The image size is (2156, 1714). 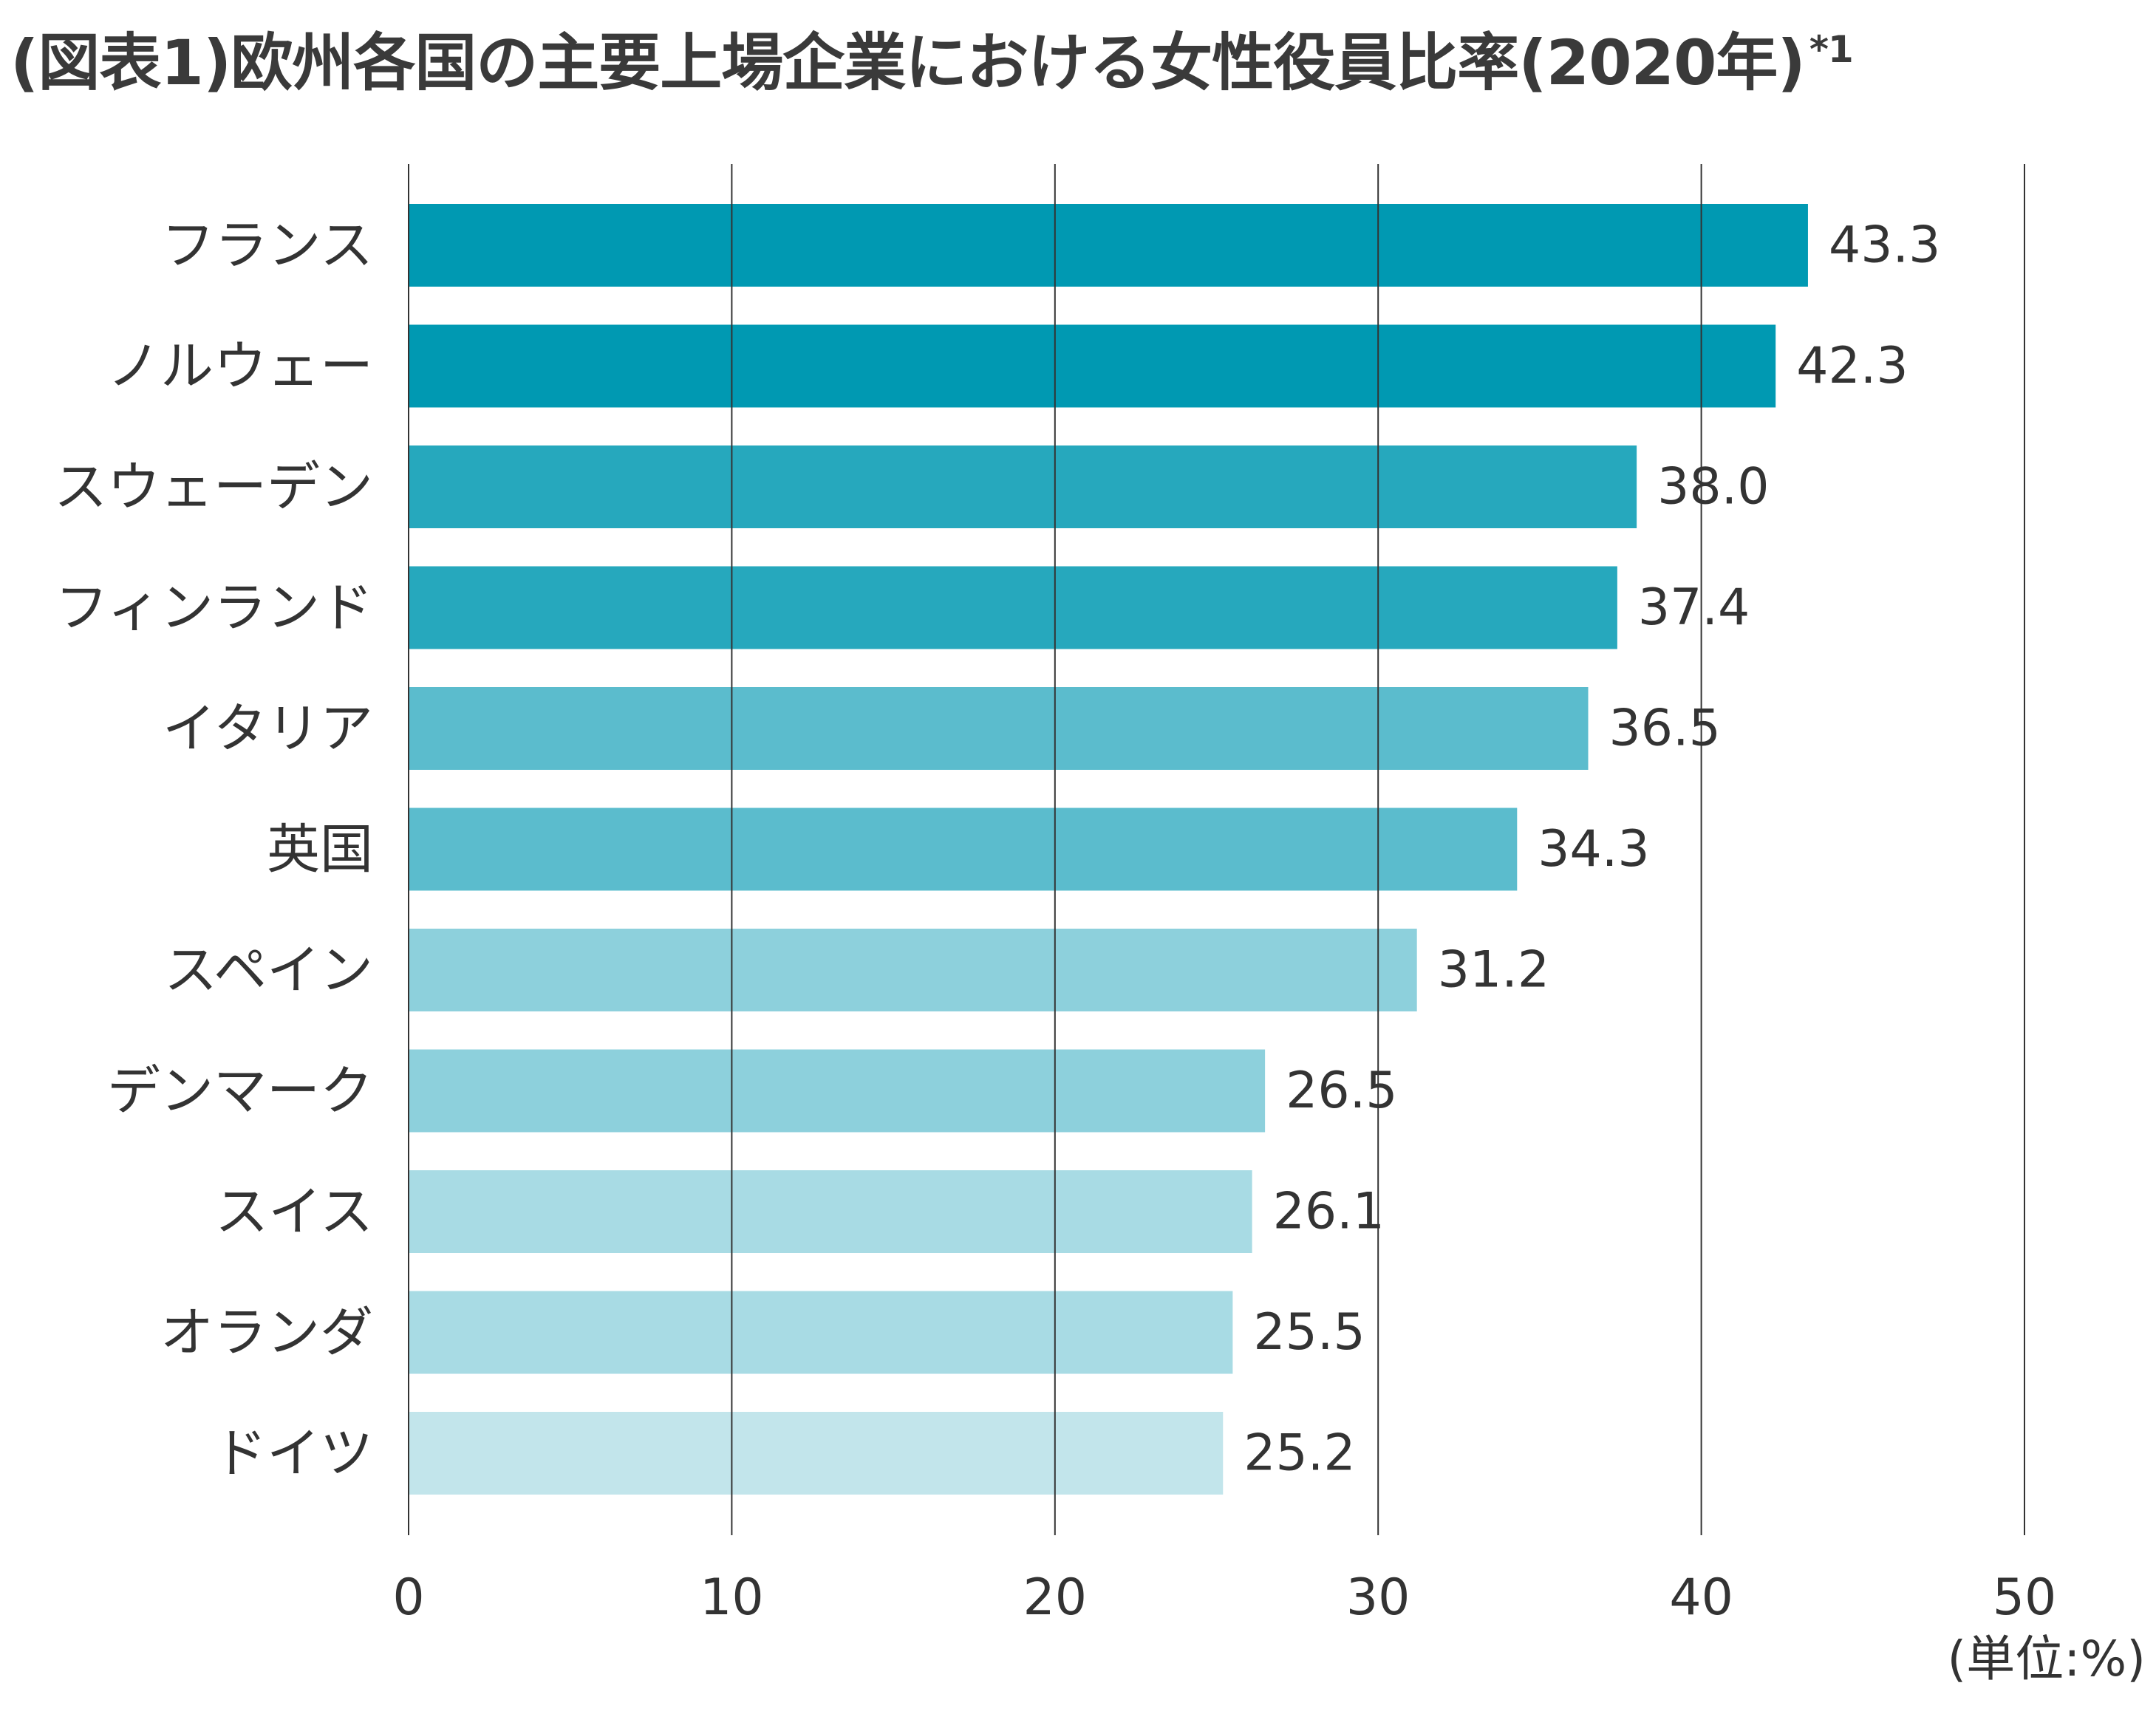 I want to click on x-tick-label-0: 0, so click(x=408, y=1597).